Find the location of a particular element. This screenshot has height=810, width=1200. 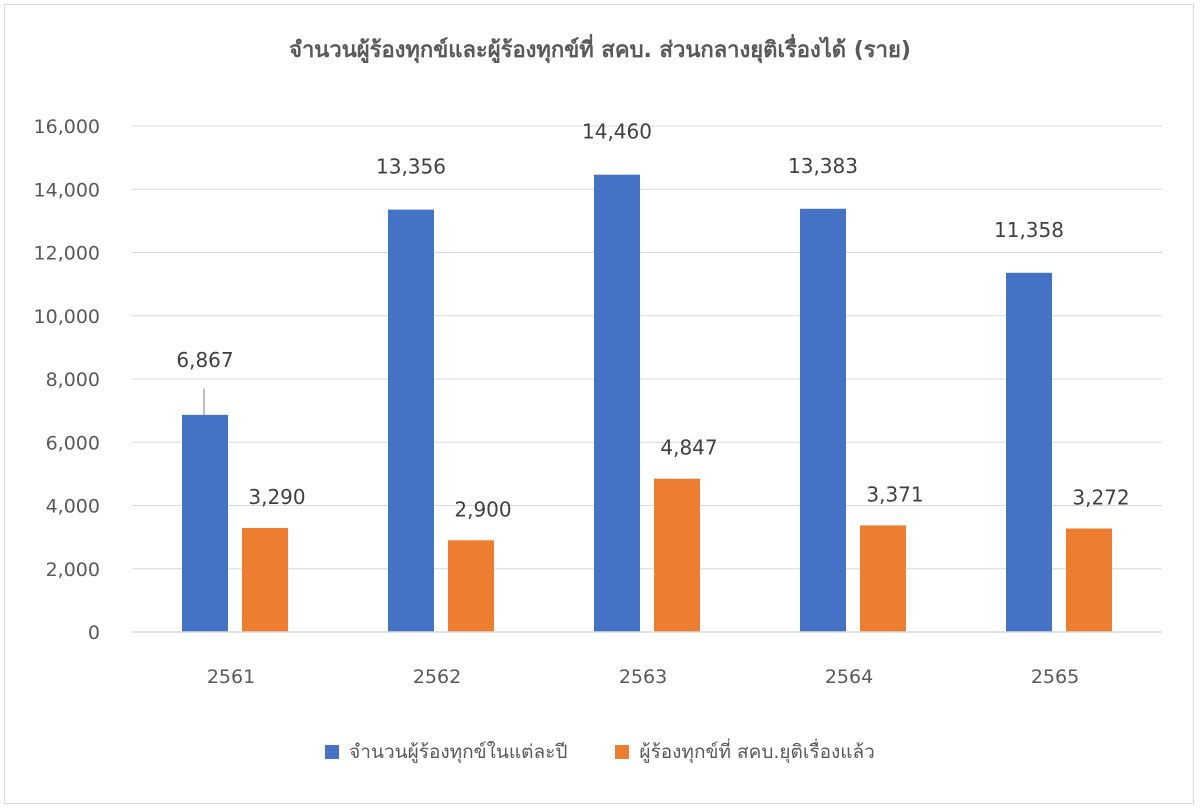

data-label-series-1: 14,460 is located at coordinates (617, 132).